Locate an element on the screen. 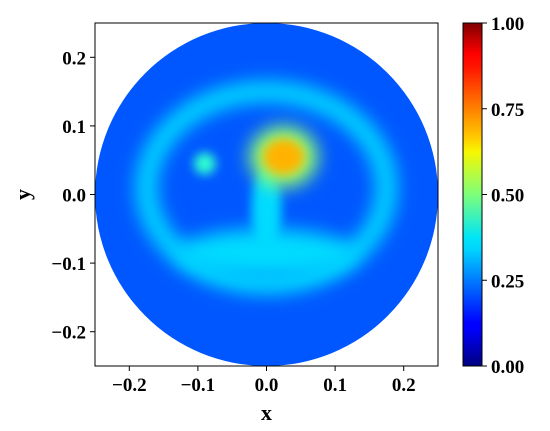 The width and height of the screenshot is (550, 431). y-tick-label: −0.1 is located at coordinates (68, 264).